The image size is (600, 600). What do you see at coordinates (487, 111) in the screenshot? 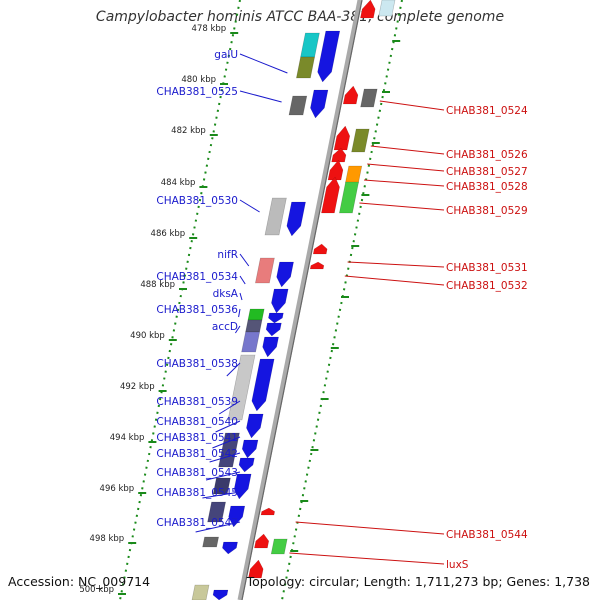
I see `gene-label-reverse: CHAB381_0524` at bounding box center [487, 111].